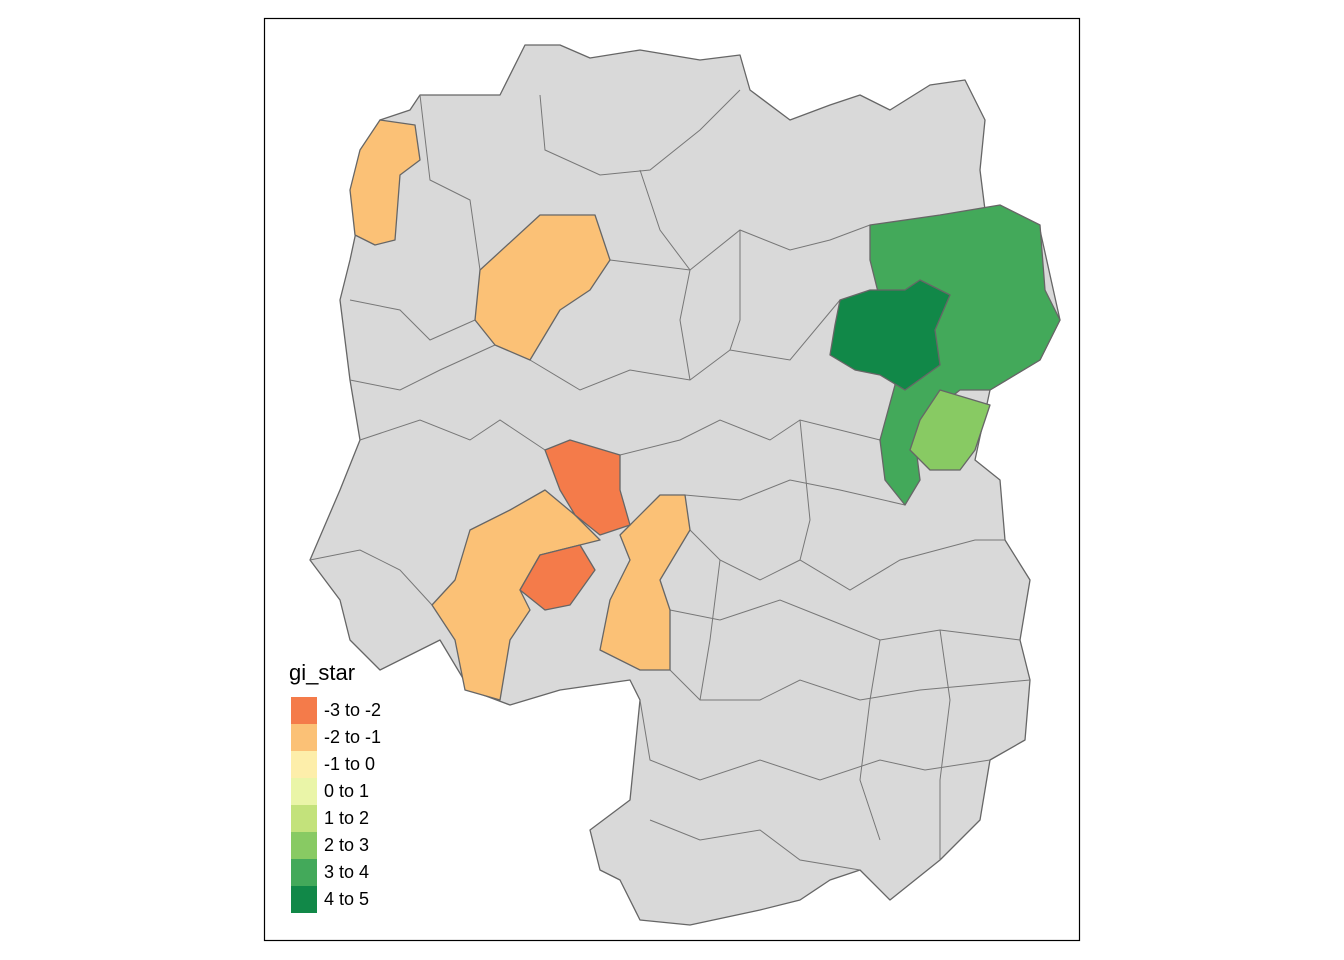  Describe the element at coordinates (346, 818) in the screenshot. I see `legend-label: 1 to 2` at that location.